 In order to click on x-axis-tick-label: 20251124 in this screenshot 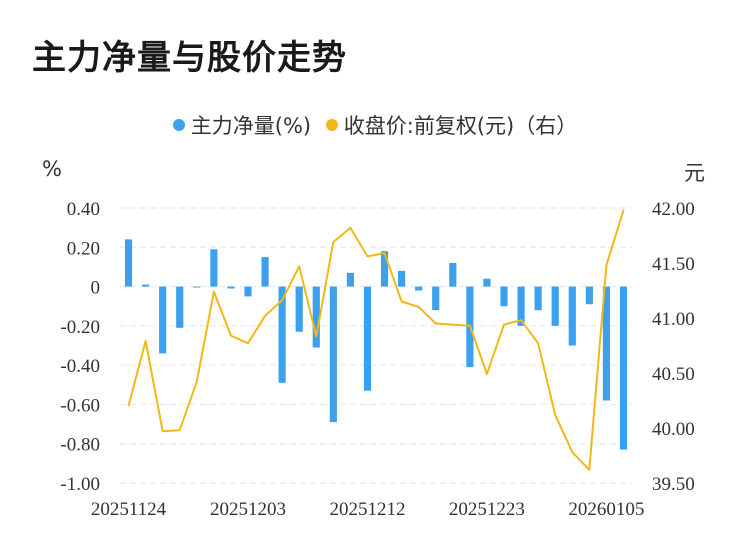, I will do `click(129, 509)`.